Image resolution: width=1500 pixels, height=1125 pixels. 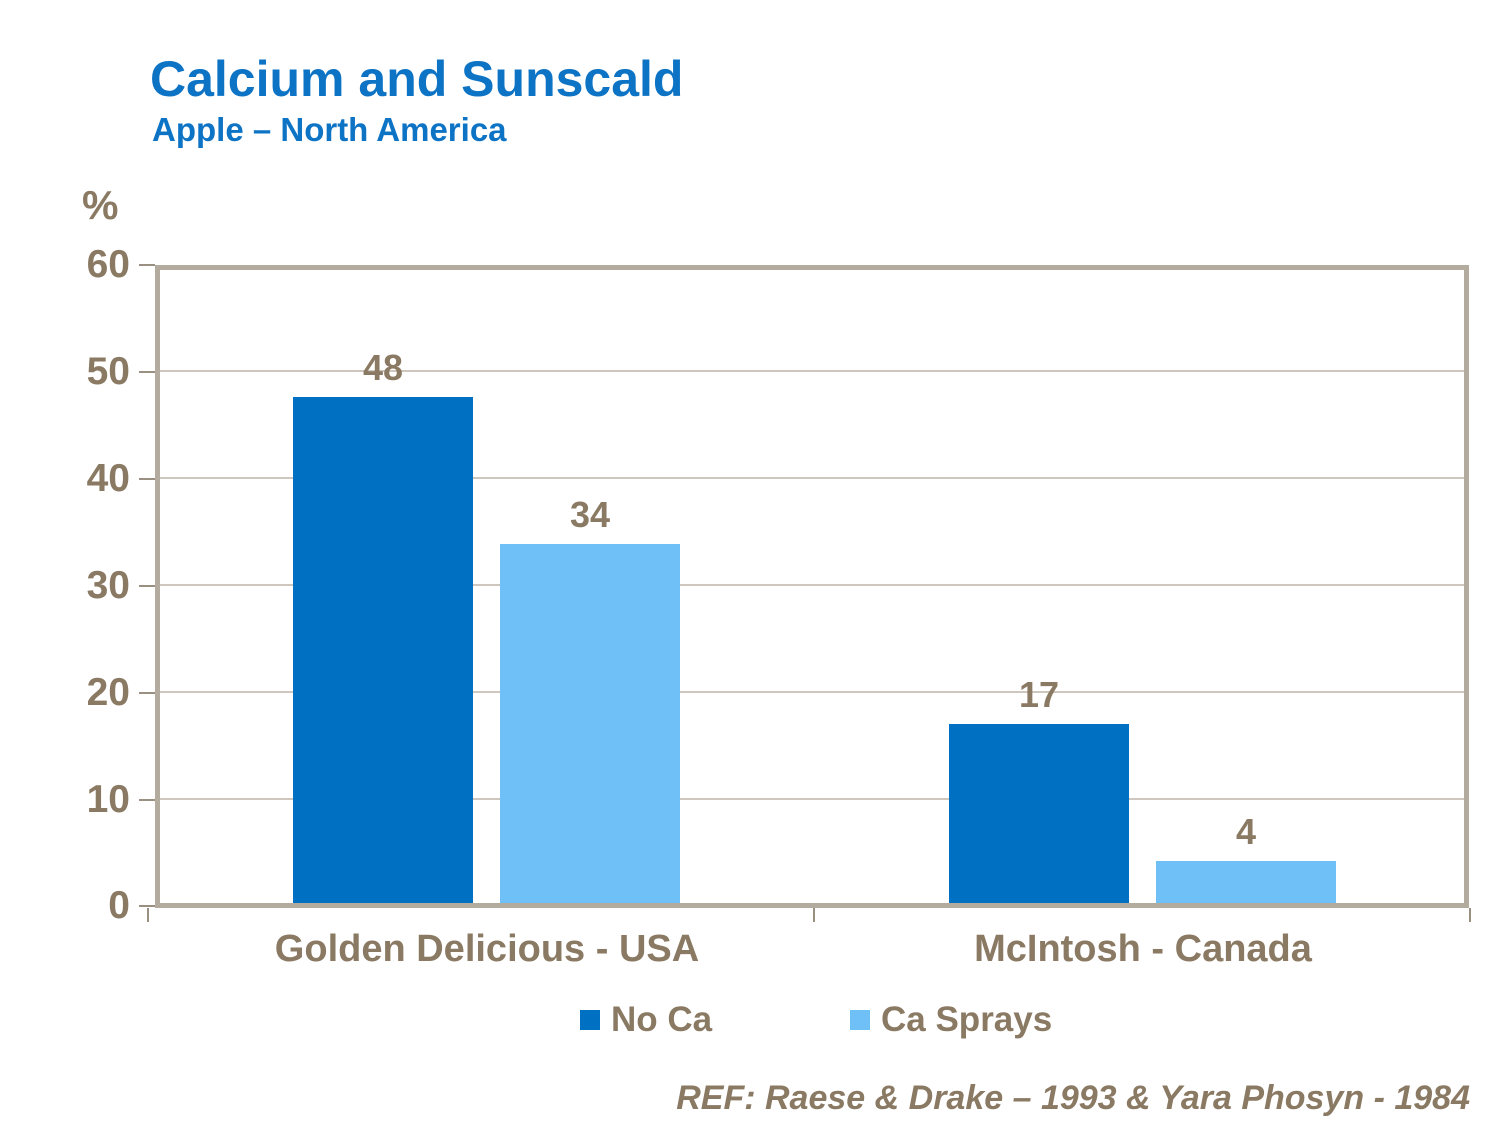 What do you see at coordinates (100, 205) in the screenshot?
I see `y-axis-unit-label: %` at bounding box center [100, 205].